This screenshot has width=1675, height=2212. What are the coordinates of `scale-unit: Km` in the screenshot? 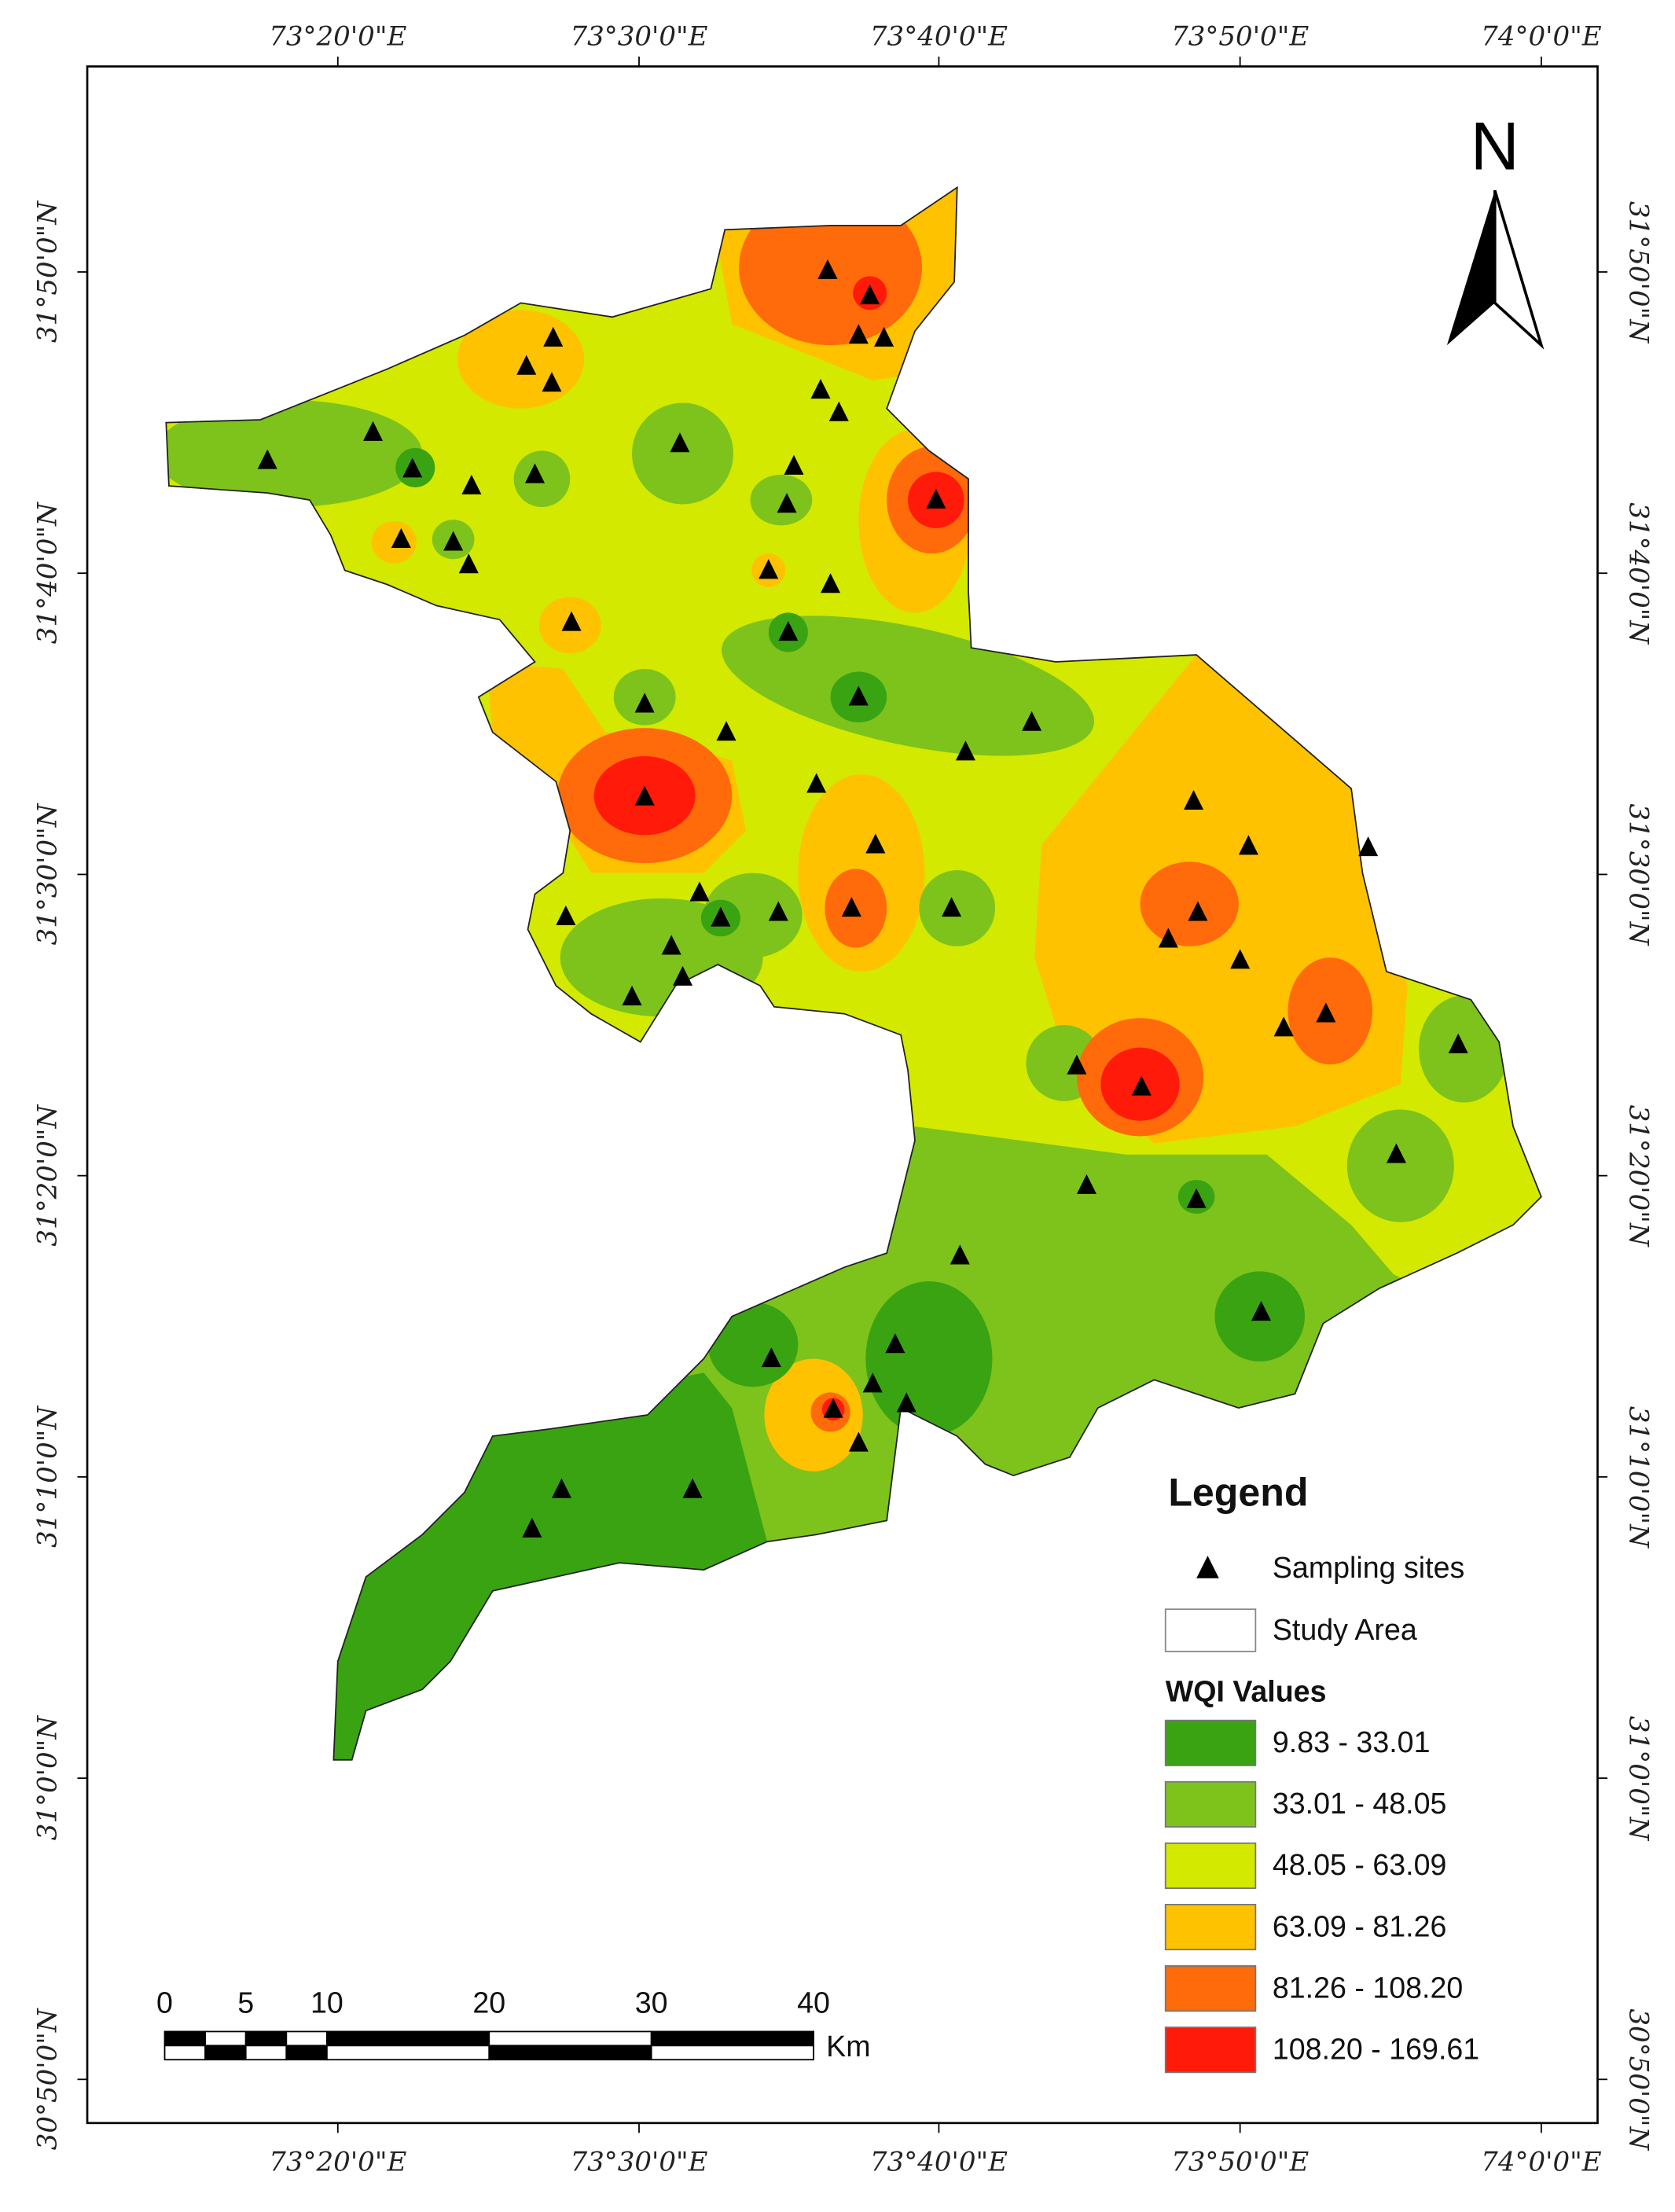 It's located at (848, 2046).